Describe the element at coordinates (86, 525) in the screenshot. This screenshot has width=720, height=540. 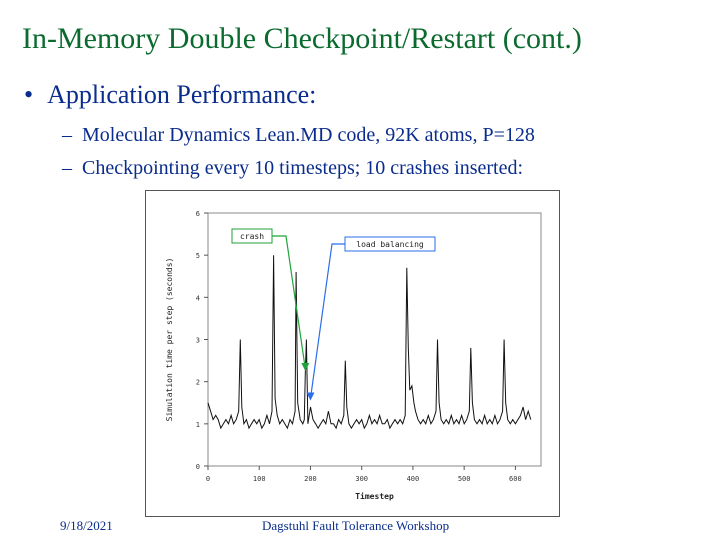
I see `footer-date: 9/18/2021` at that location.